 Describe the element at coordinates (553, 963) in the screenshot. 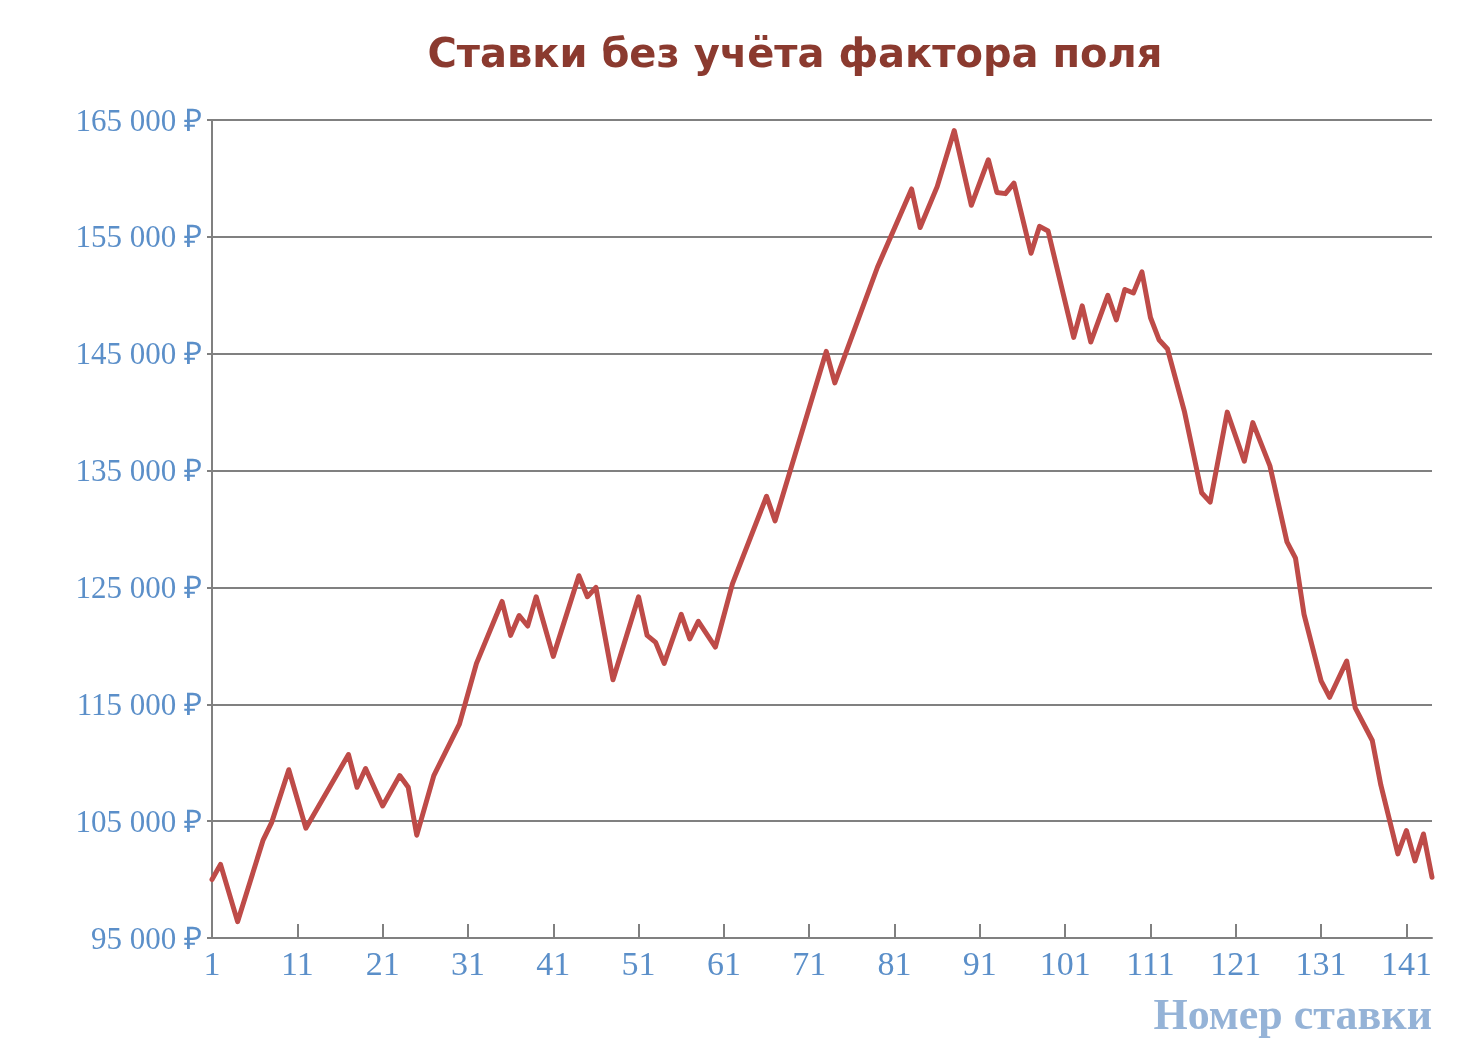

I see `x-tick-label: 41` at that location.